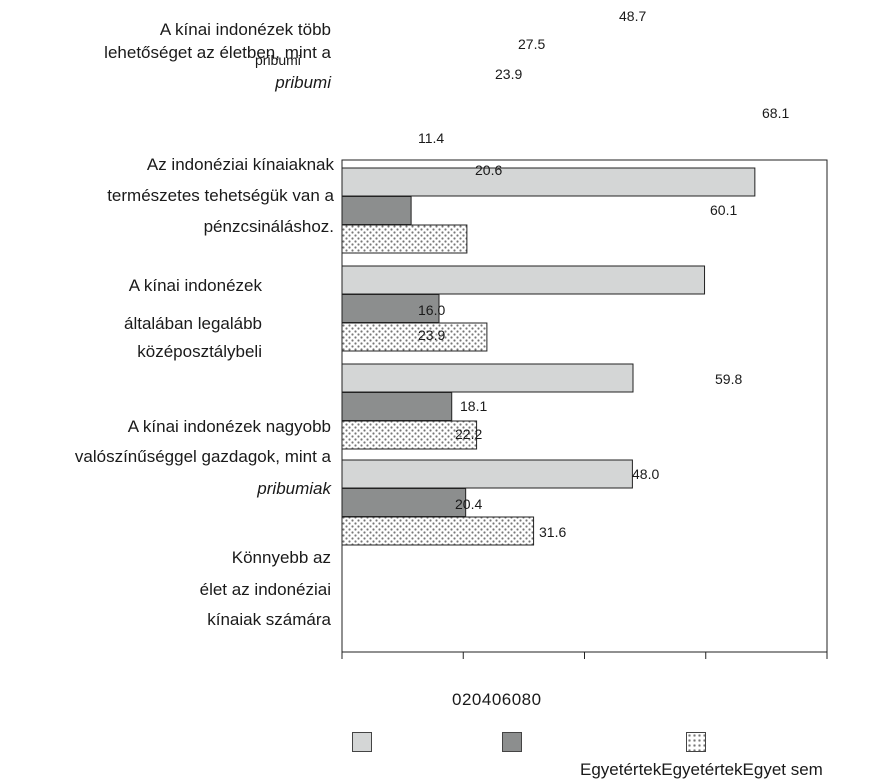 The image size is (874, 783). Describe the element at coordinates (192, 323) in the screenshot. I see `category-label-3-line-2: általában legalább` at that location.